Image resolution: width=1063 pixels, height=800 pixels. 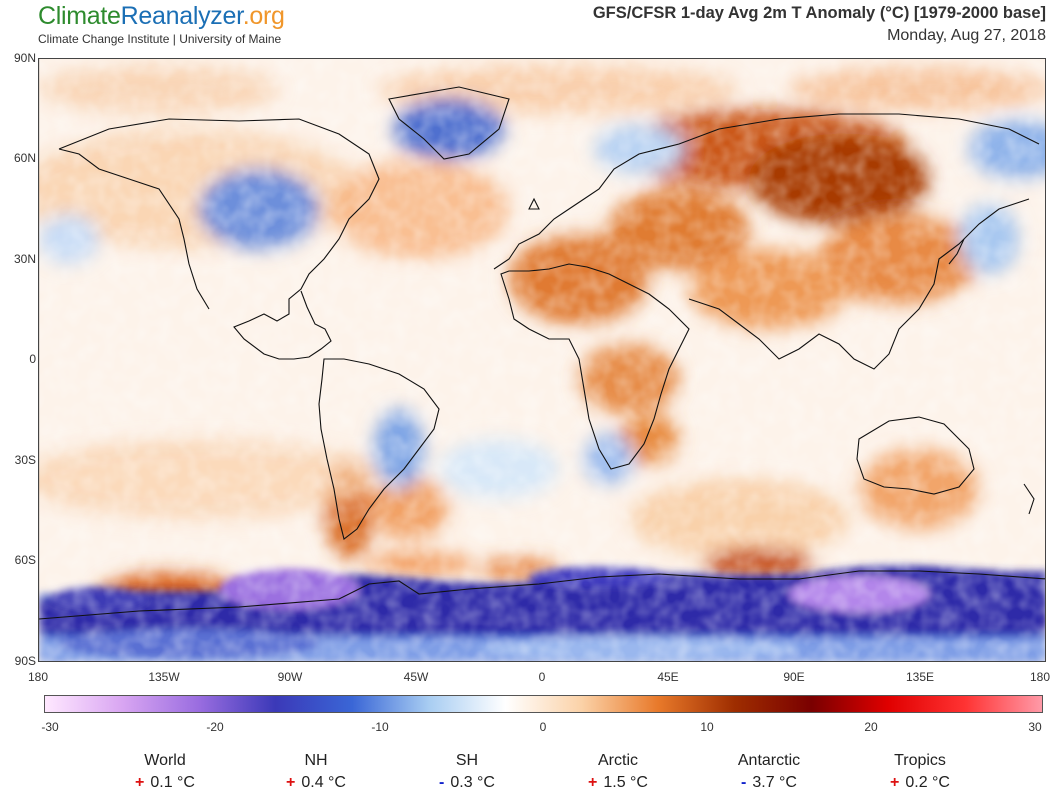 I want to click on colorbar-label-neg30: -30, so click(x=50, y=727).